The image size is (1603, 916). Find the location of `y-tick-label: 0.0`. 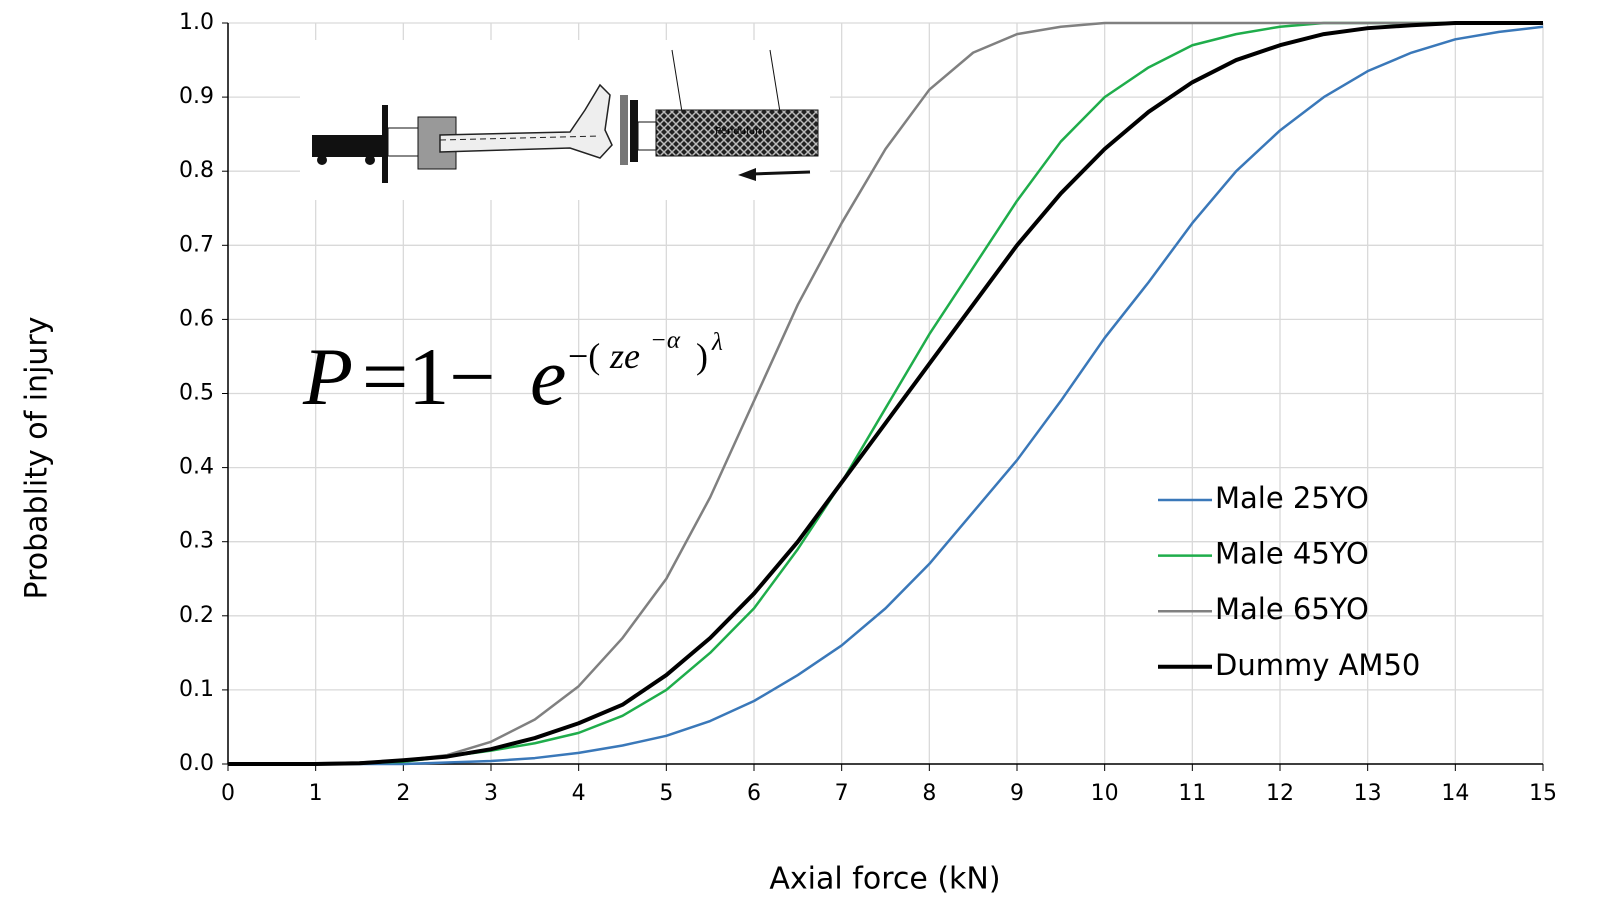

y-tick-label: 0.0 is located at coordinates (196, 763).